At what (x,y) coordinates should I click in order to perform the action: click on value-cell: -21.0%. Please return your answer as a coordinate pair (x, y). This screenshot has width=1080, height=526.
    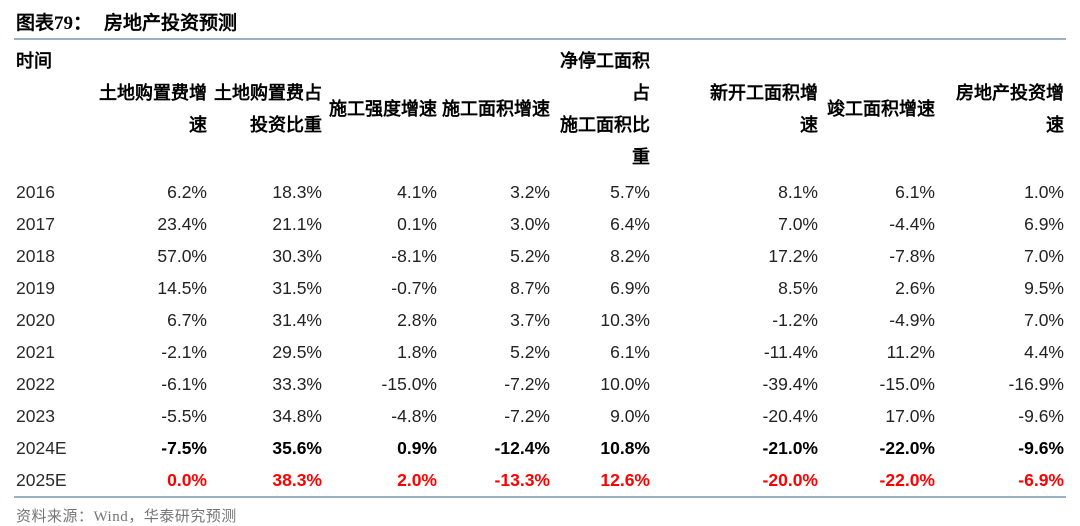
    Looking at the image, I should click on (790, 447).